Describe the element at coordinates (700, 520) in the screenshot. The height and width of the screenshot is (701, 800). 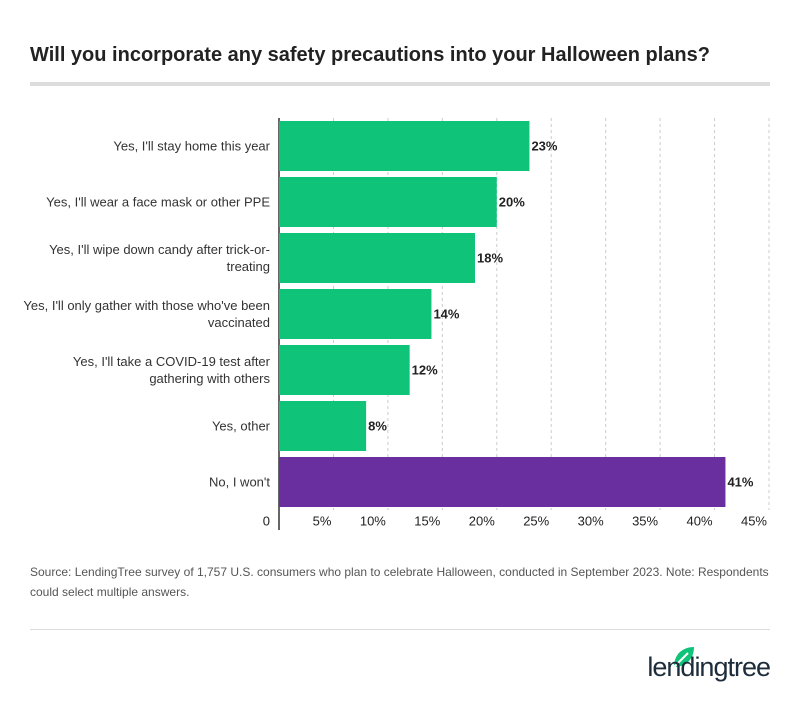
I see `x-tick-label: 40%` at that location.